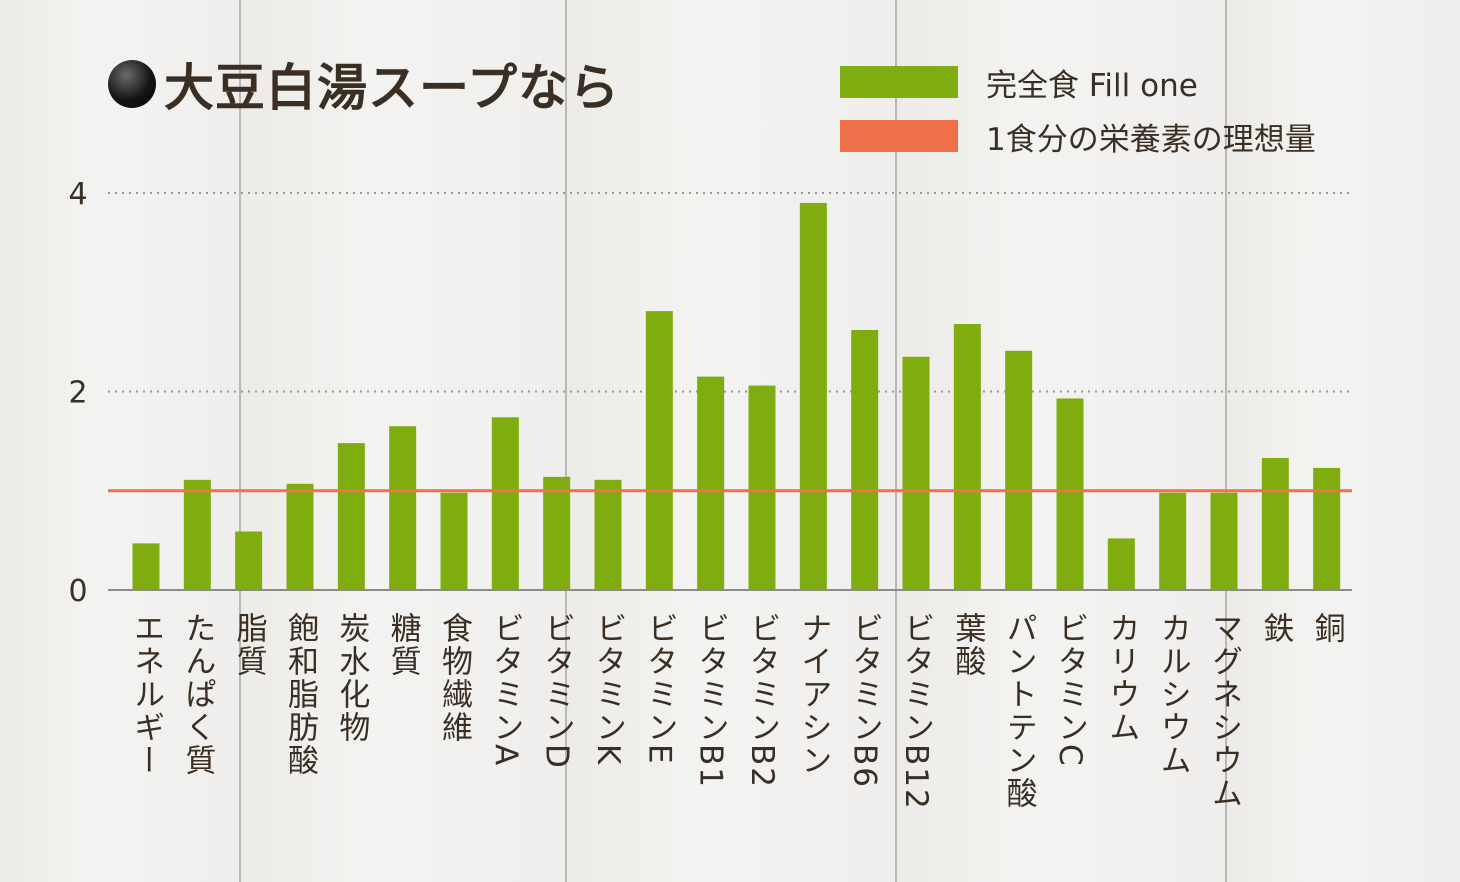 The width and height of the screenshot is (1460, 882). What do you see at coordinates (77, 591) in the screenshot?
I see `y-tick-label: 0` at bounding box center [77, 591].